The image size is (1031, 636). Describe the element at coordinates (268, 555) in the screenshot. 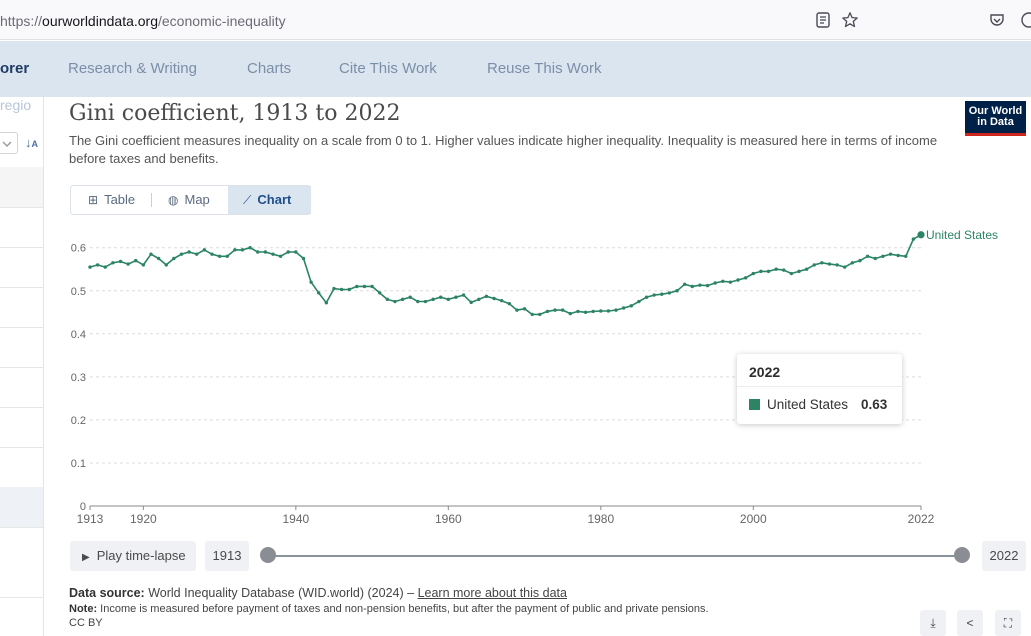

I see `timeline-start-handle` at that location.